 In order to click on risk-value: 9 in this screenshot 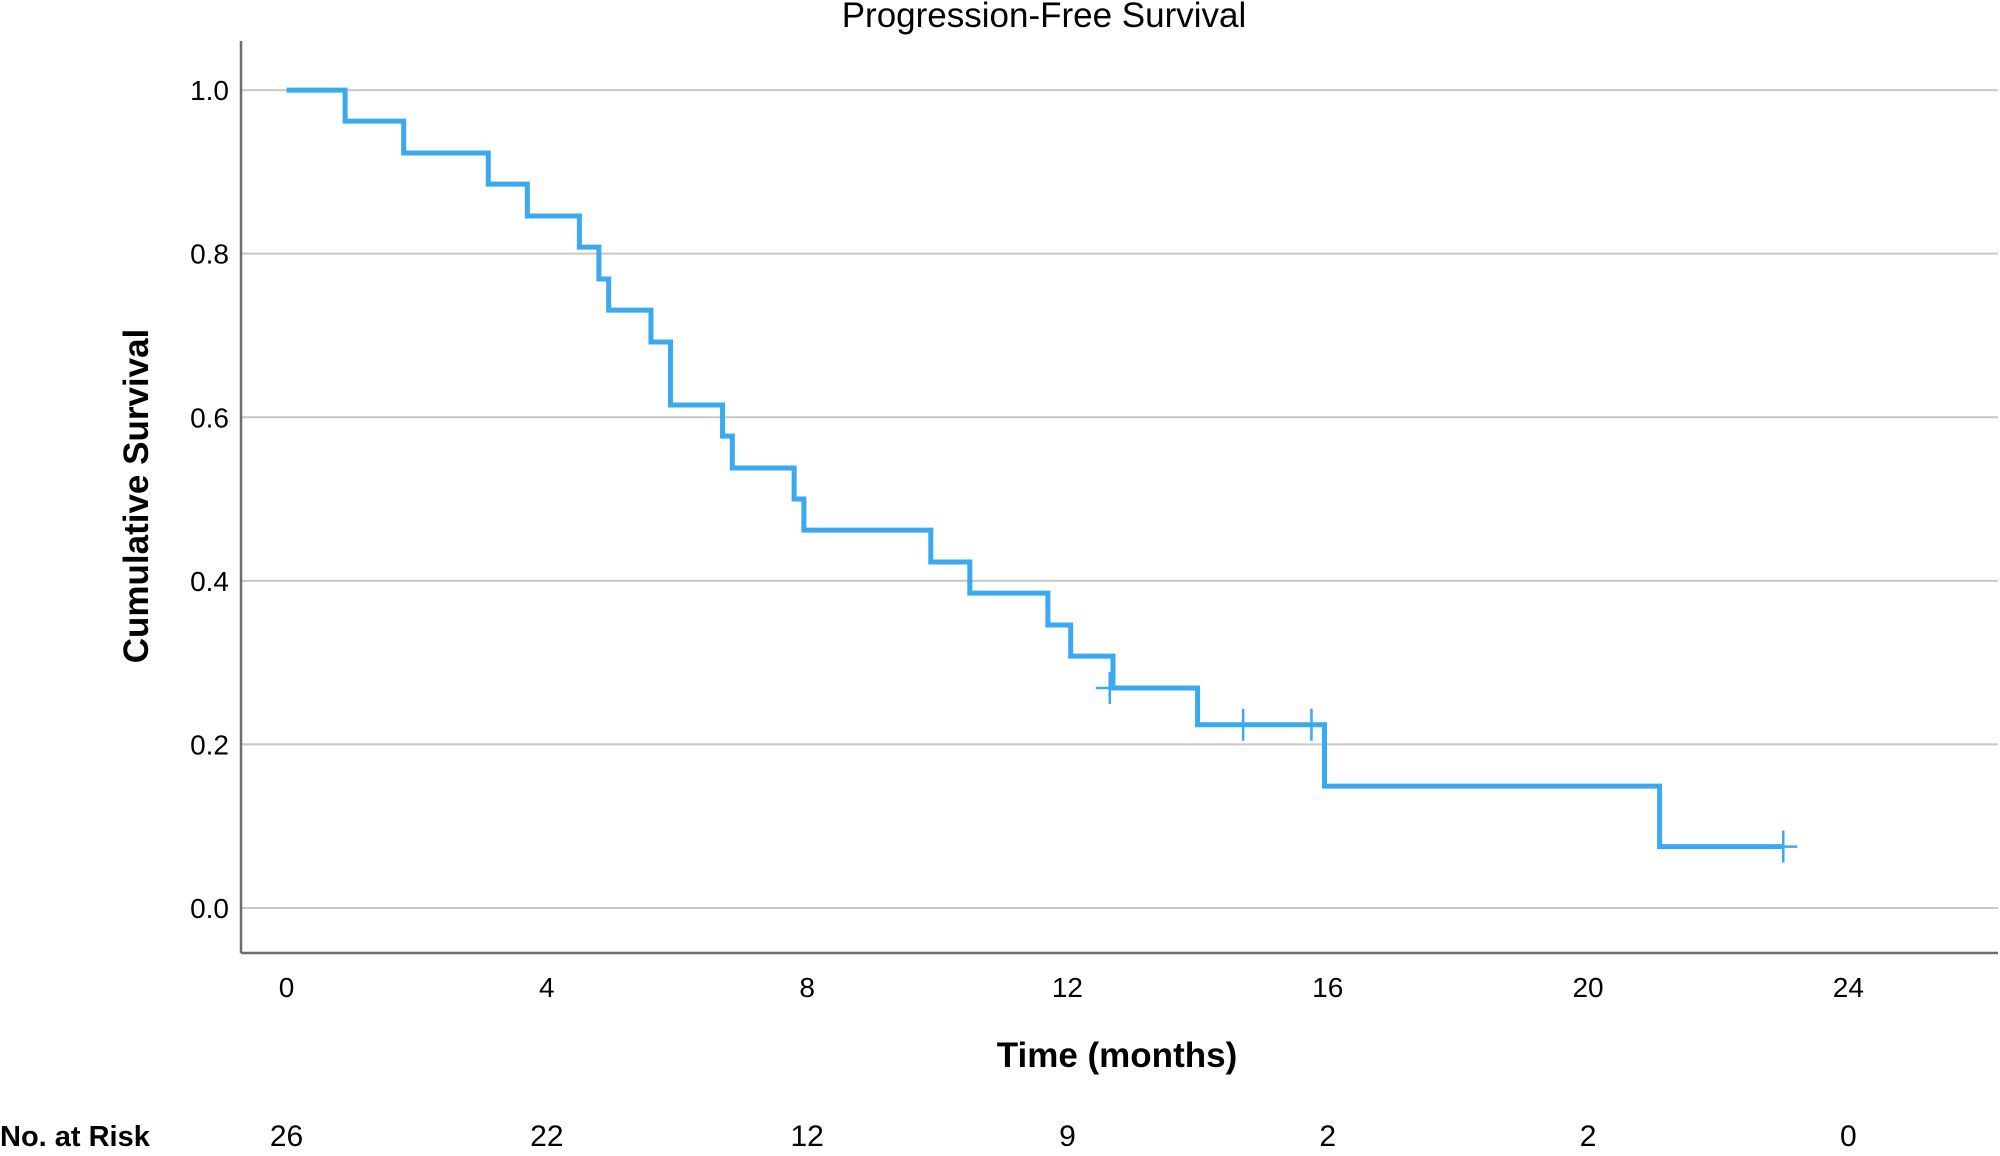, I will do `click(1067, 1136)`.